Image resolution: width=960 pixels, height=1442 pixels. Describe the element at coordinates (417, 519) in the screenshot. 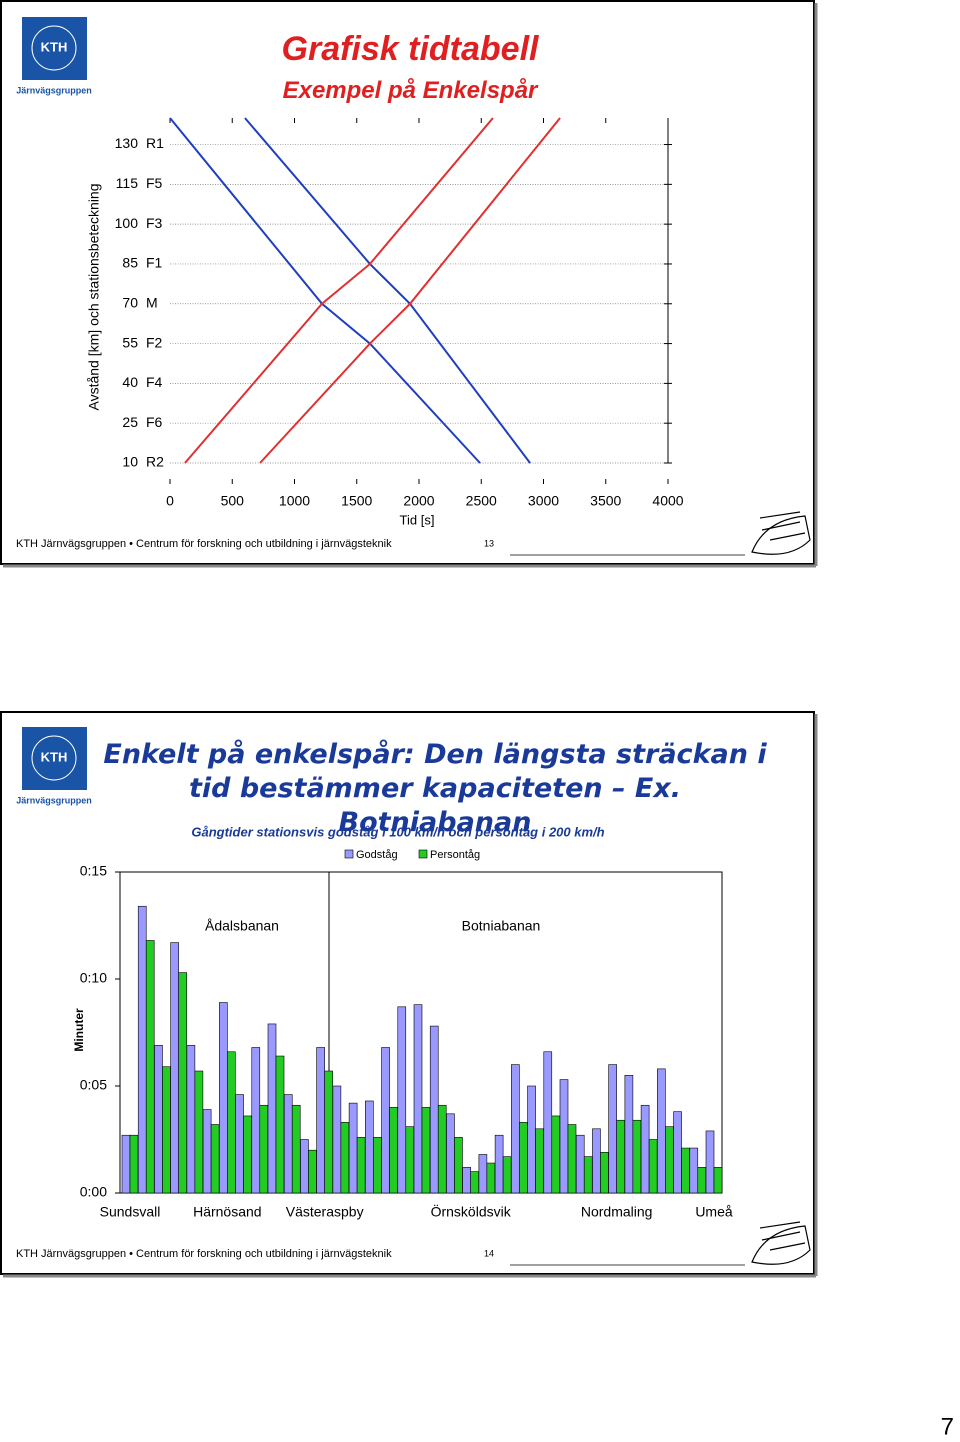

I see `x-axis-label: Tid [s]` at that location.